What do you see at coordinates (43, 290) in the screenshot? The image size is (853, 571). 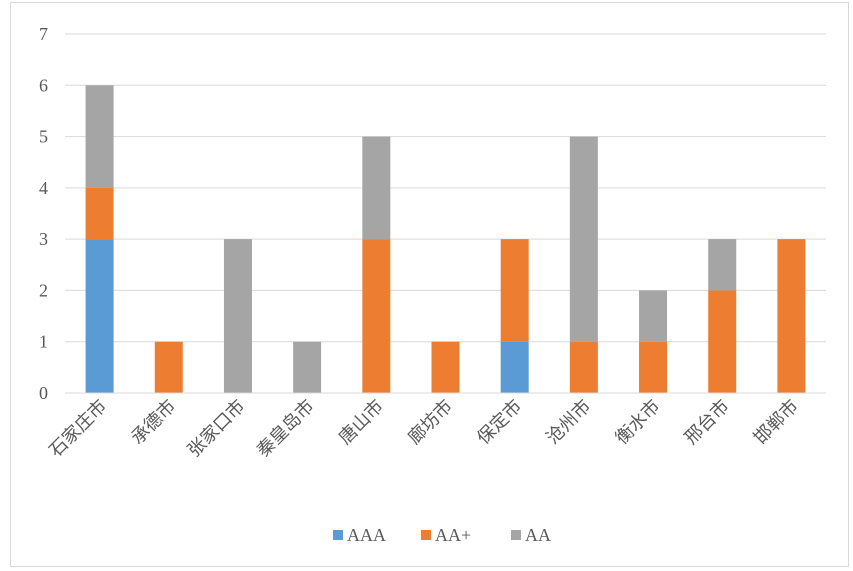 I see `y-tick-label-2: 2` at bounding box center [43, 290].